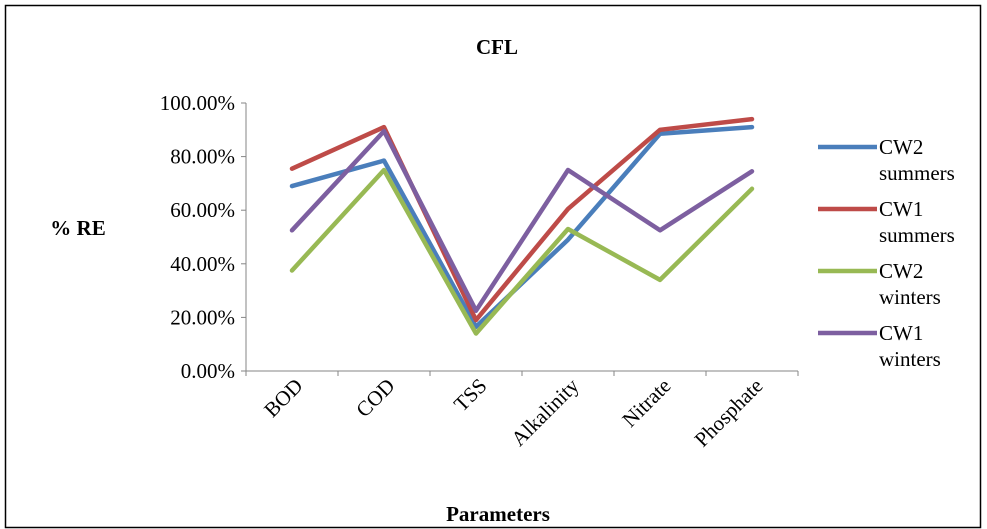 This screenshot has height=529, width=987. Describe the element at coordinates (497, 47) in the screenshot. I see `chart-title: CFL` at that location.